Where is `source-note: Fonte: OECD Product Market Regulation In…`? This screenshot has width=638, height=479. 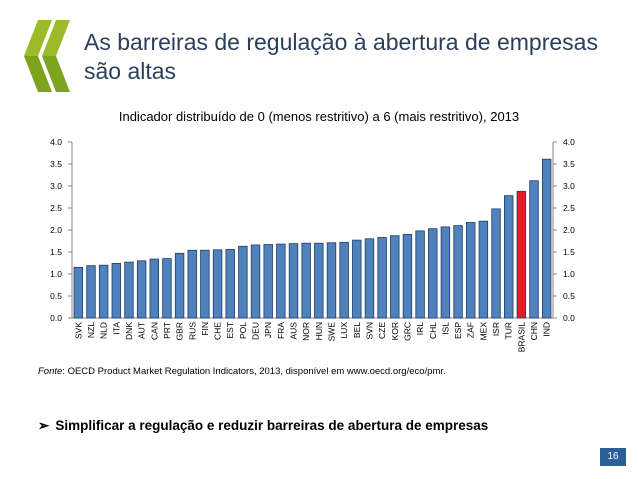
source-note: Fonte: OECD Product Market Regulation In… is located at coordinates (242, 371).